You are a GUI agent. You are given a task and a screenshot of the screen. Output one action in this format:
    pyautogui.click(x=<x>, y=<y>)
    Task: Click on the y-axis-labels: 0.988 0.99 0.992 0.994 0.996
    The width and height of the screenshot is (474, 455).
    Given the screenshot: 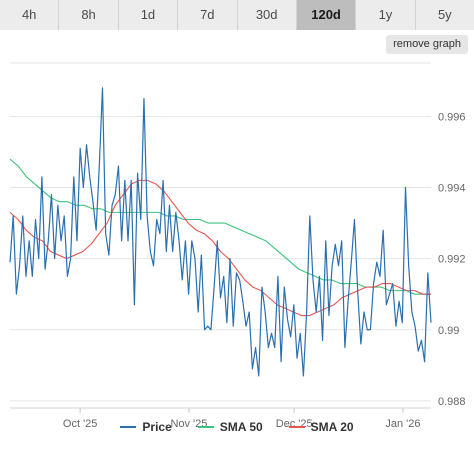 What is the action you would take?
    pyautogui.click(x=452, y=259)
    